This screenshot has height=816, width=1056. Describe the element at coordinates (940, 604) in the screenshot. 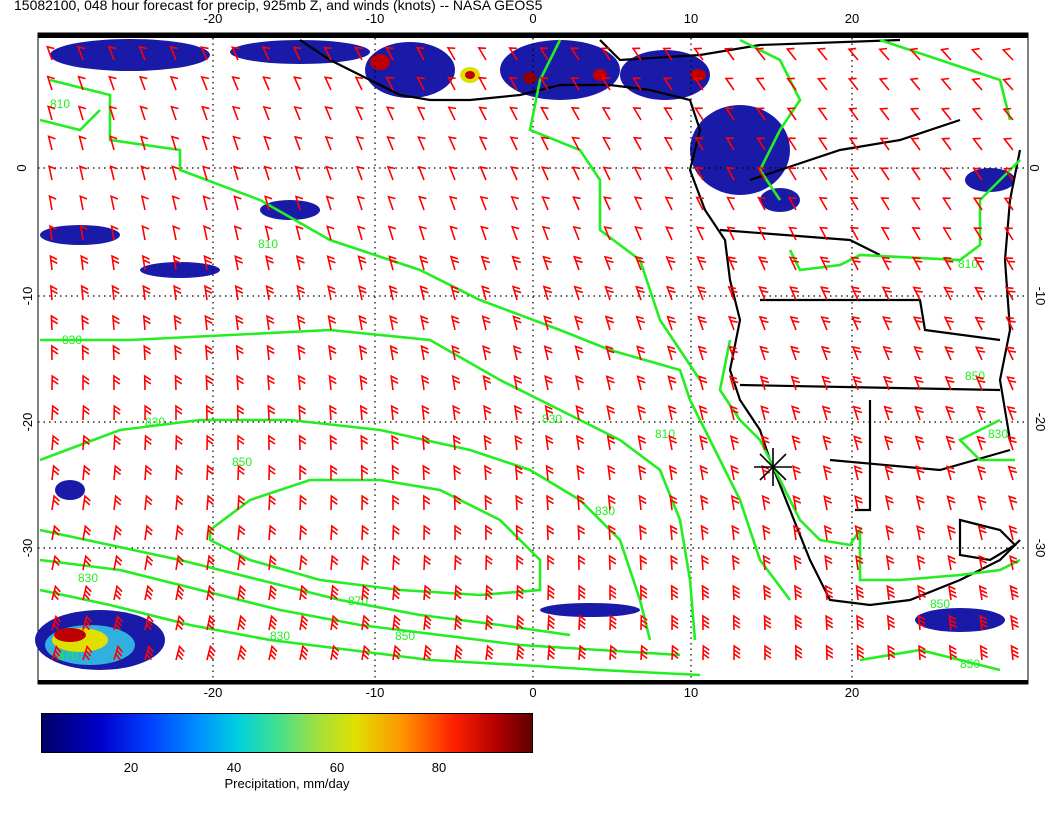

I see `contour-label: 850` at that location.